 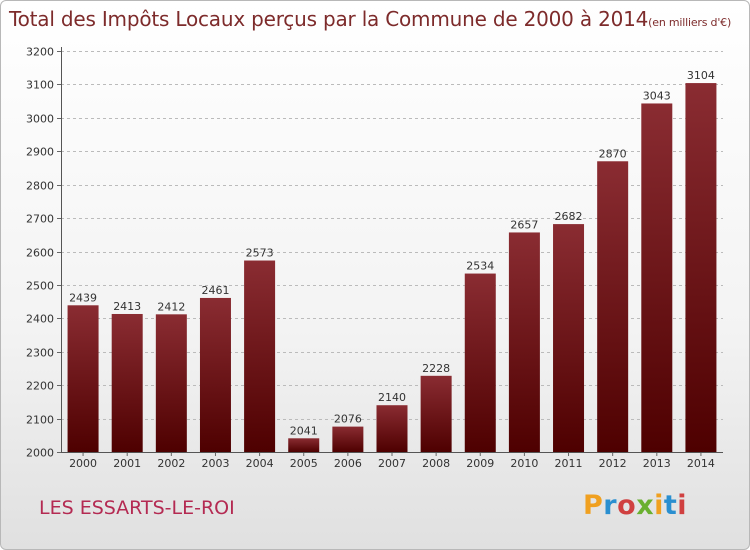 What do you see at coordinates (613, 306) in the screenshot?
I see `bar-2012` at bounding box center [613, 306].